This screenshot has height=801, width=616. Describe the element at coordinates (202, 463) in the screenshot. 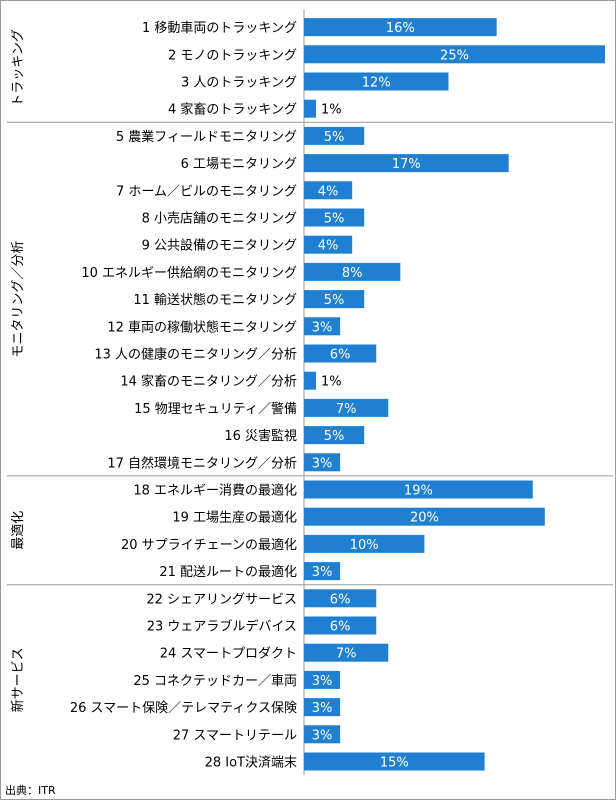

I see `category-label: 17 自然環境モニタリング／分析` at that location.